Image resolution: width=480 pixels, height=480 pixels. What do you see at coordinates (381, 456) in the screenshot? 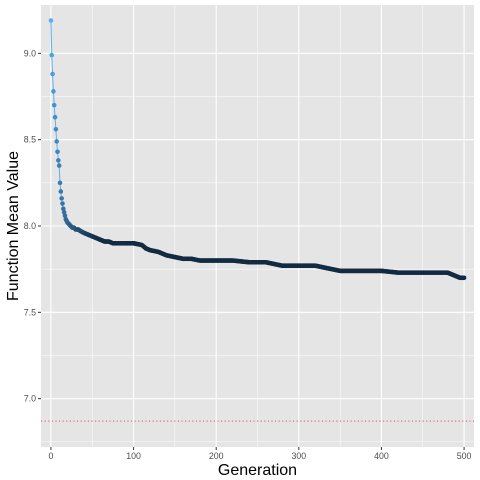
I see `x-tick-label: 400` at bounding box center [381, 456].